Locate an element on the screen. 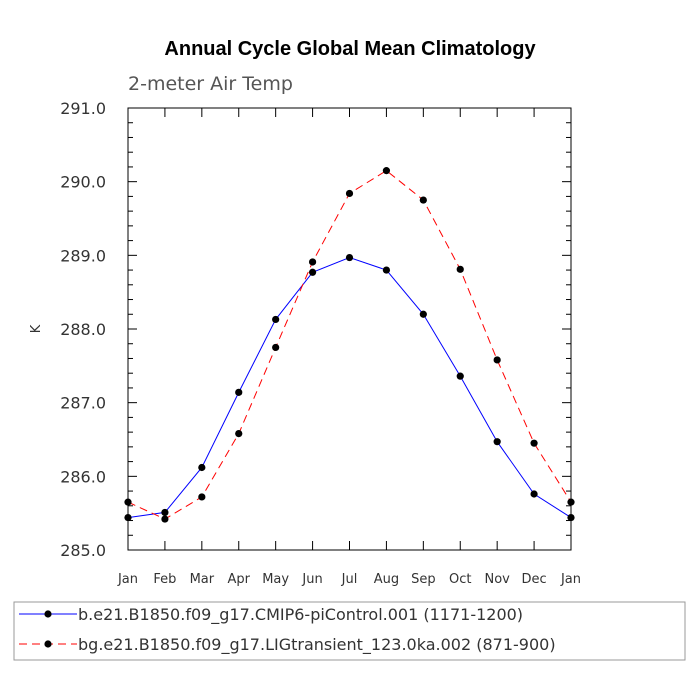 Image resolution: width=700 pixels, height=700 pixels. x-tick-label: May is located at coordinates (275, 579).